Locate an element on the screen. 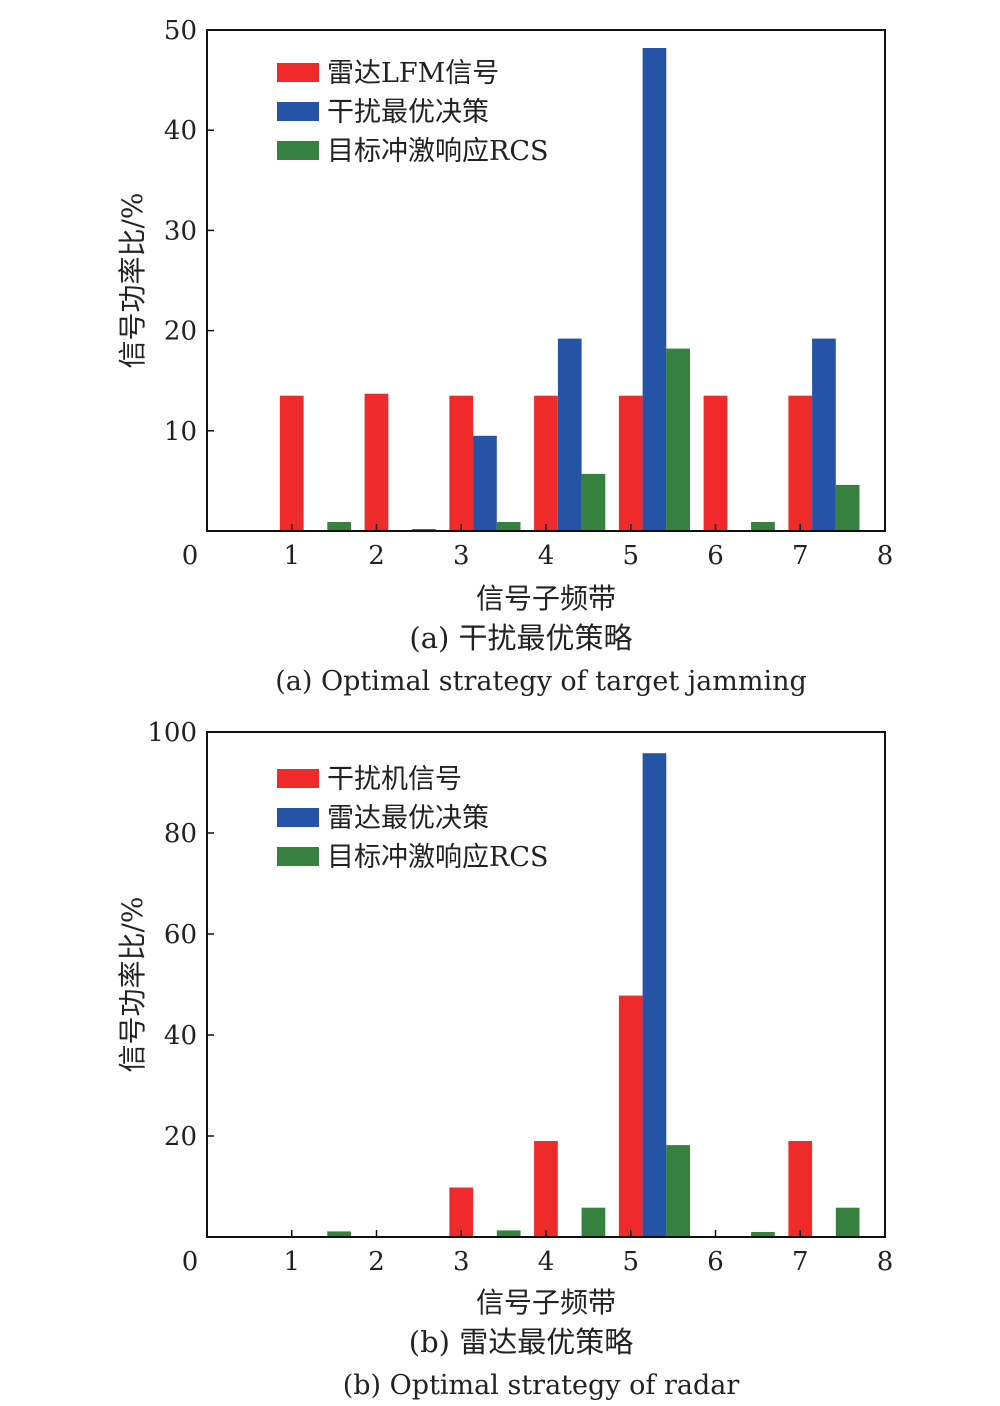 This screenshot has height=1406, width=1000. caption-chinese: (a) 干扰最优策略 is located at coordinates (520, 638).